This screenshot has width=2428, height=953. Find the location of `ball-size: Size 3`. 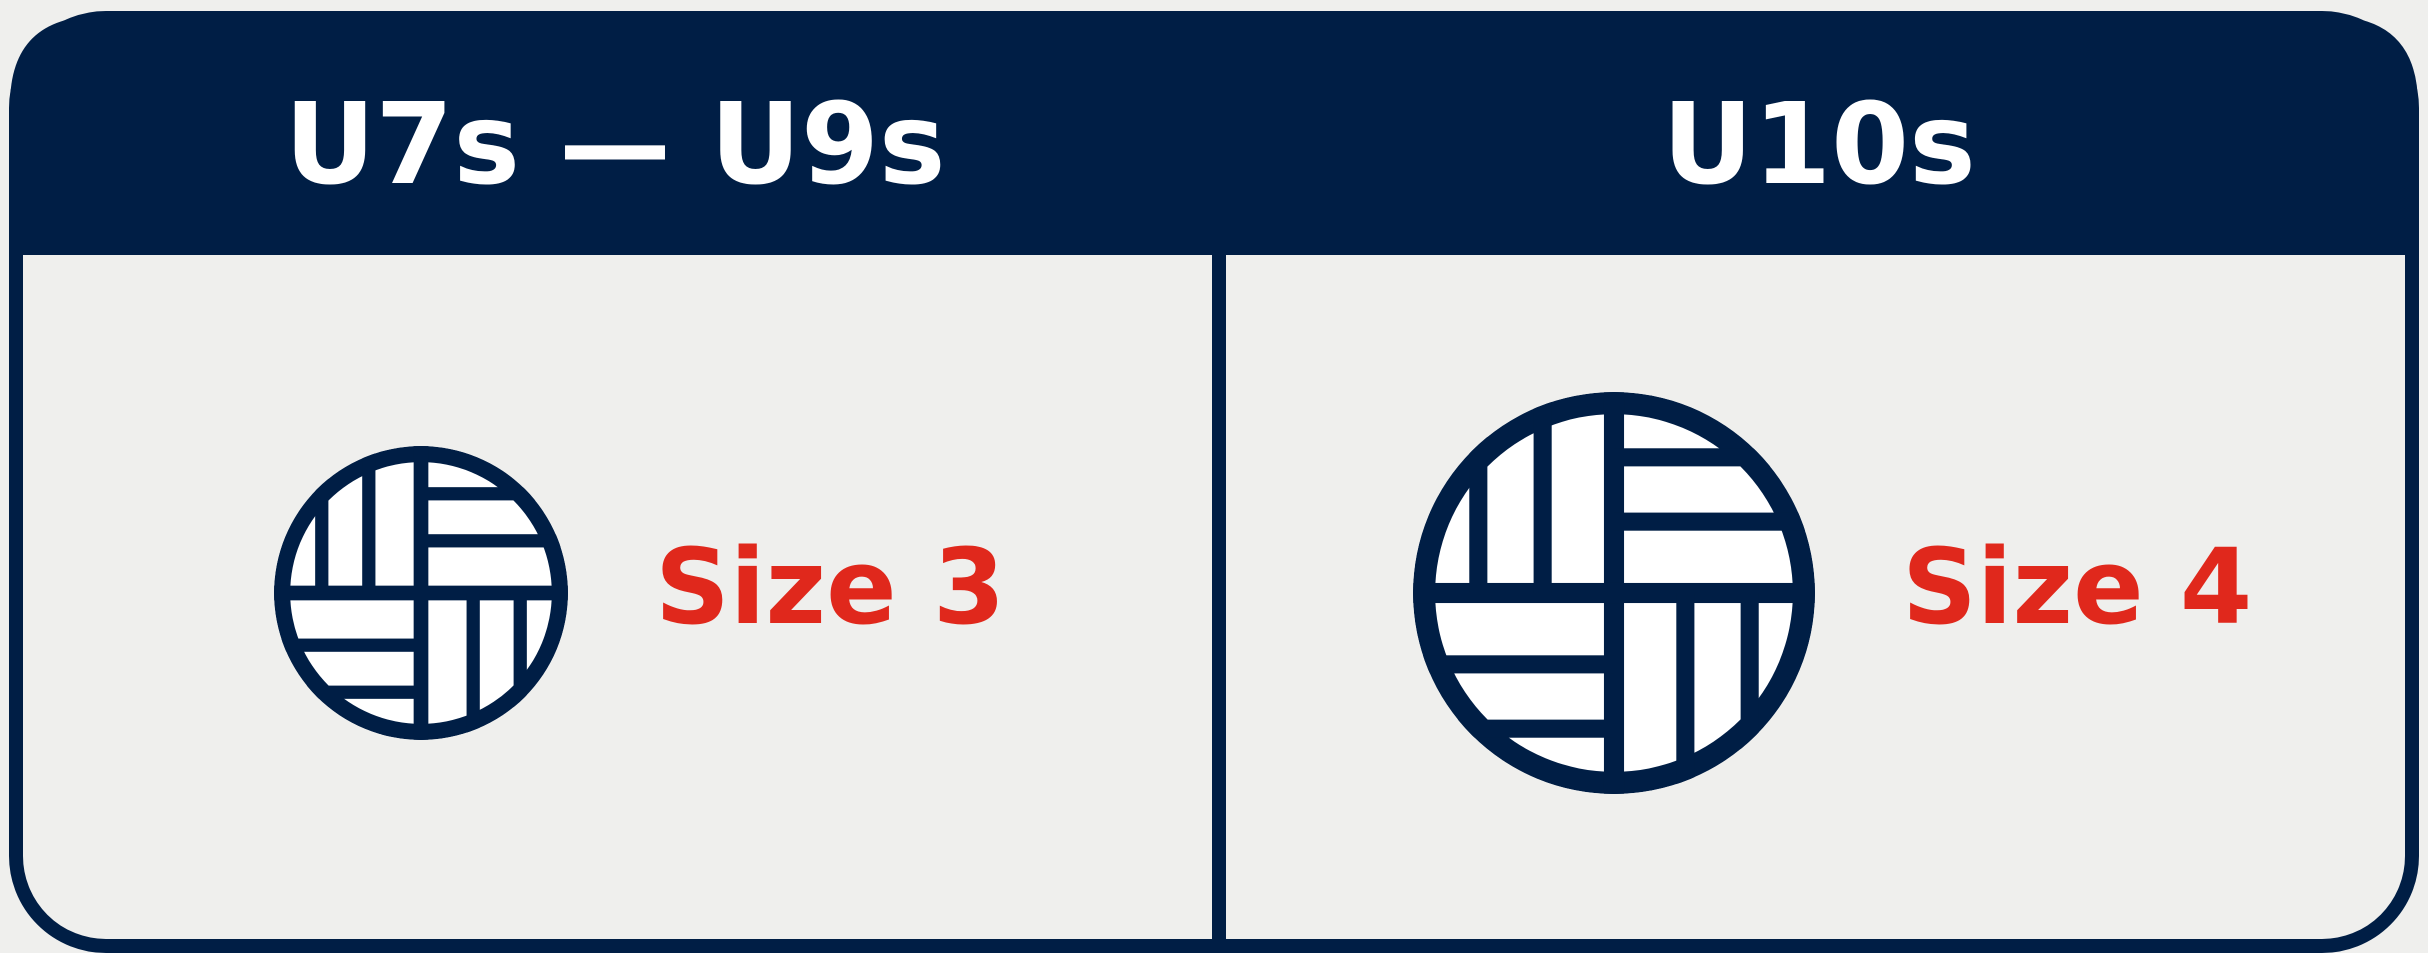

ball-size: Size 3 is located at coordinates (830, 587).